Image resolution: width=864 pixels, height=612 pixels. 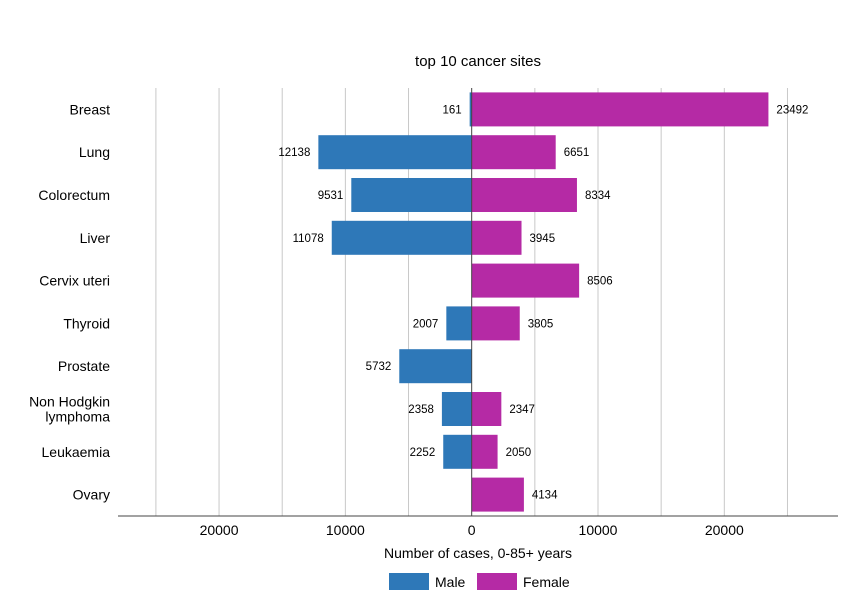 I want to click on category-label: Cervix uteri, so click(x=74, y=281).